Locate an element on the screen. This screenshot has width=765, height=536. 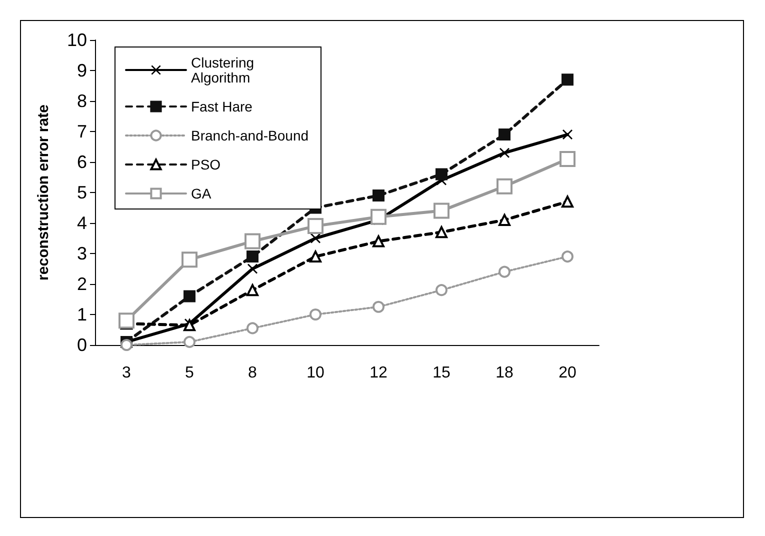
y-axis-title: reconstruction error rate is located at coordinates (43, 192).